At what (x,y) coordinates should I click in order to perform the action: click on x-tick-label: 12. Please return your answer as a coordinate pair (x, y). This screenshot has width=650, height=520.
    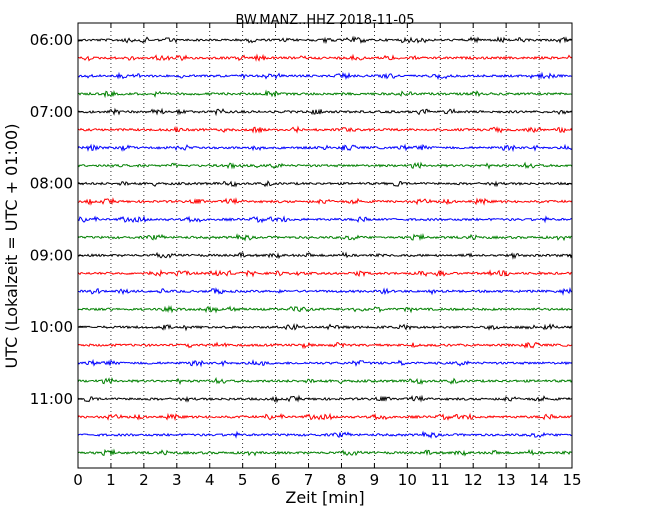
    Looking at the image, I should click on (473, 480).